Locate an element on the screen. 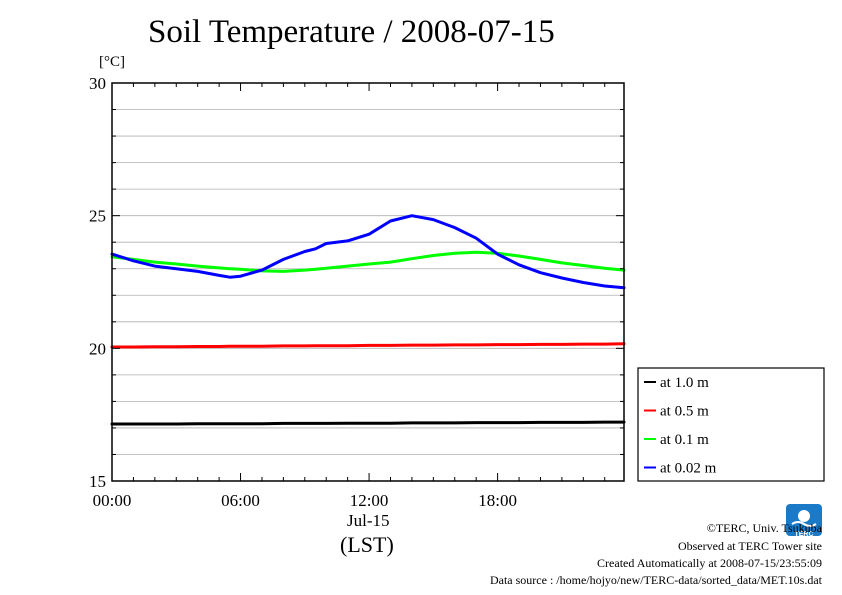 Image resolution: width=842 pixels, height=595 pixels. x-axis-label: (LST) is located at coordinates (367, 544).